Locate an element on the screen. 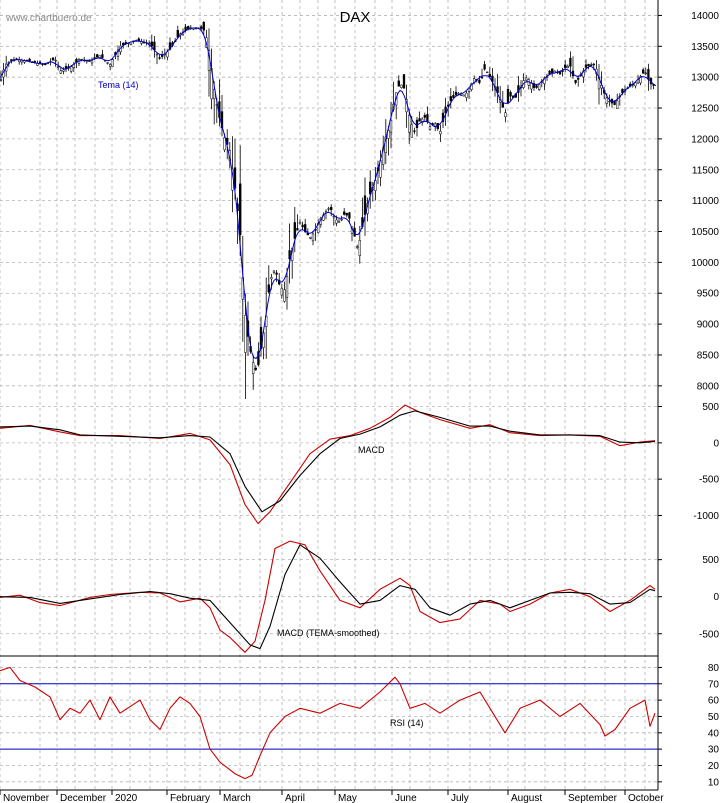  month-label: February is located at coordinates (190, 798).